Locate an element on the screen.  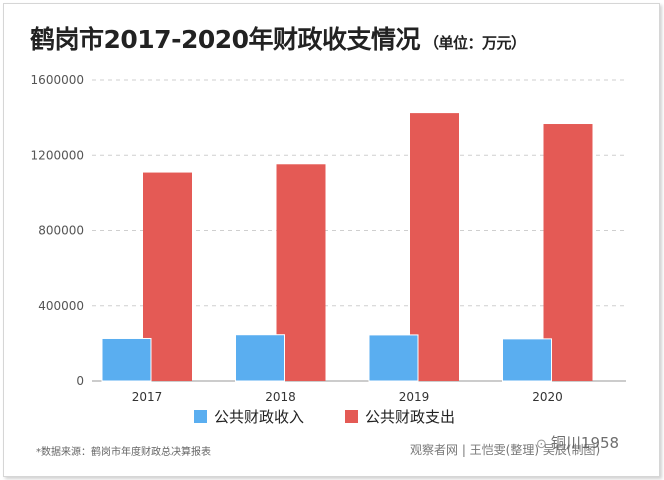
bar-revenue-2018 is located at coordinates (260, 358).